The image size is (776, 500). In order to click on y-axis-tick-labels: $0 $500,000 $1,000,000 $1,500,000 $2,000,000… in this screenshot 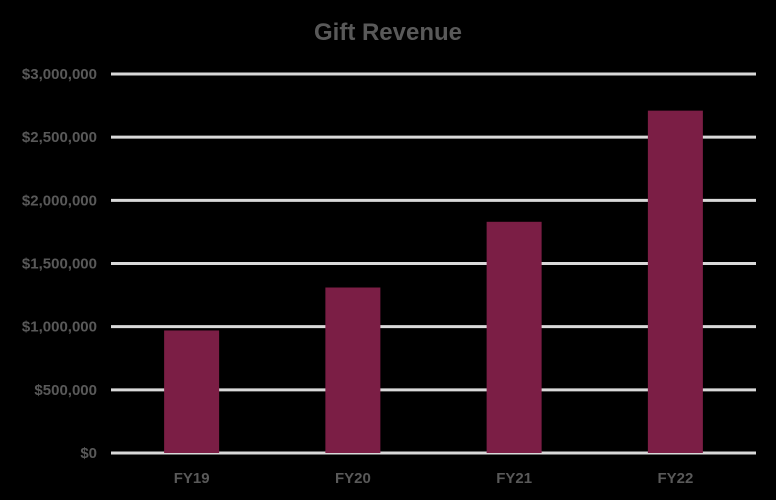, I will do `click(59, 264)`.